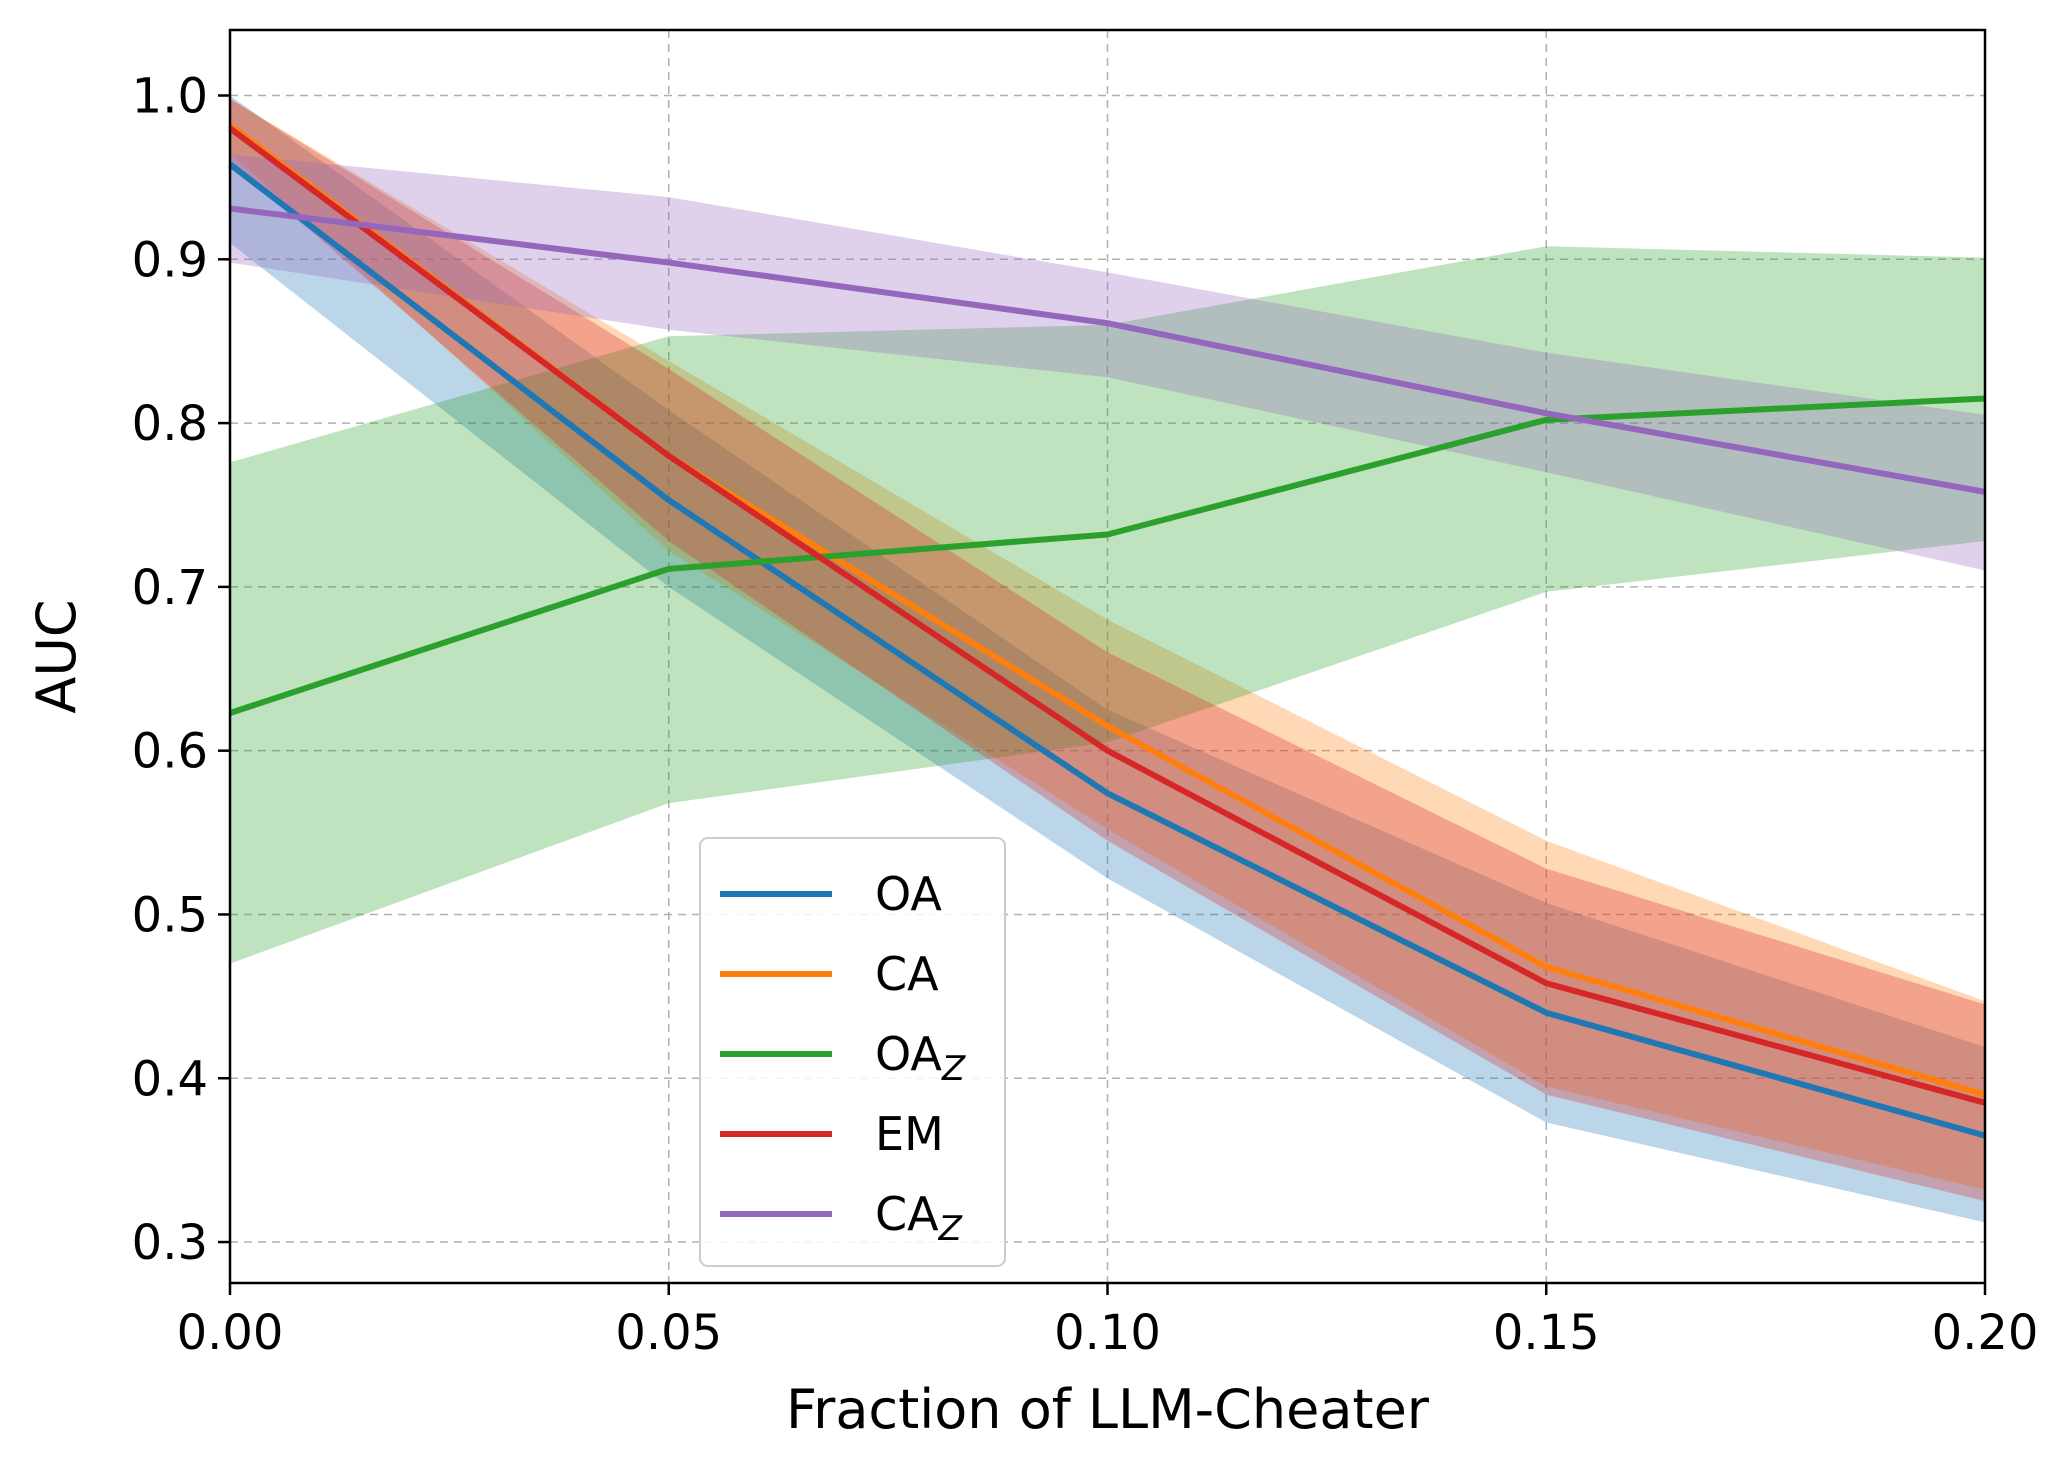 The width and height of the screenshot is (2069, 1470). I want to click on x-tick-label: 0.00, so click(230, 1333).